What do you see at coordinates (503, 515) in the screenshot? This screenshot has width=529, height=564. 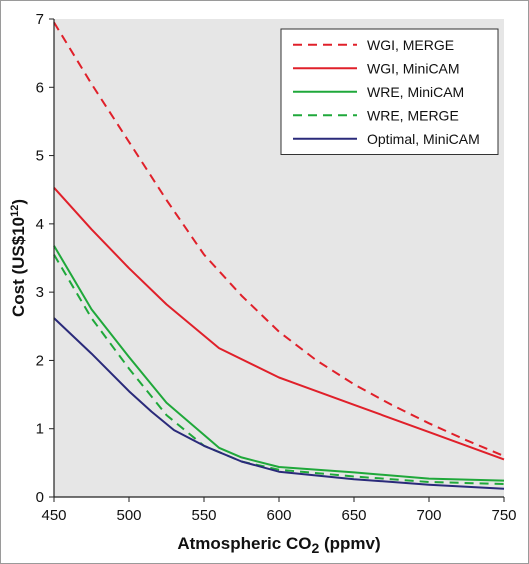 I see `x-tick-label: 750` at bounding box center [503, 515].